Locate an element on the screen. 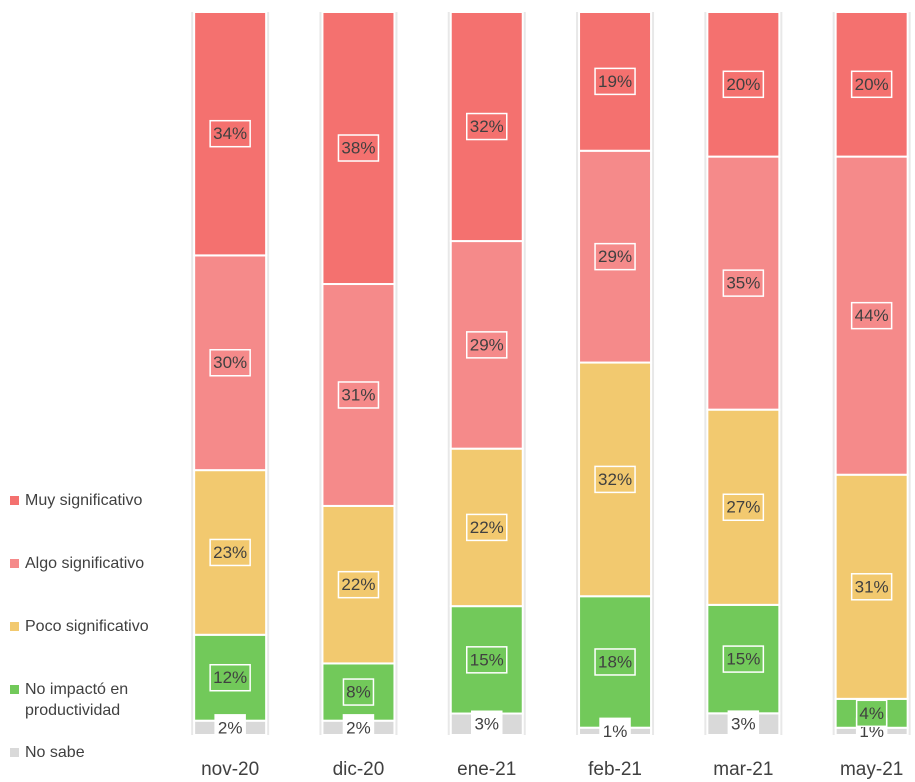 This screenshot has height=782, width=915. legend-label: No sabe is located at coordinates (55, 752).